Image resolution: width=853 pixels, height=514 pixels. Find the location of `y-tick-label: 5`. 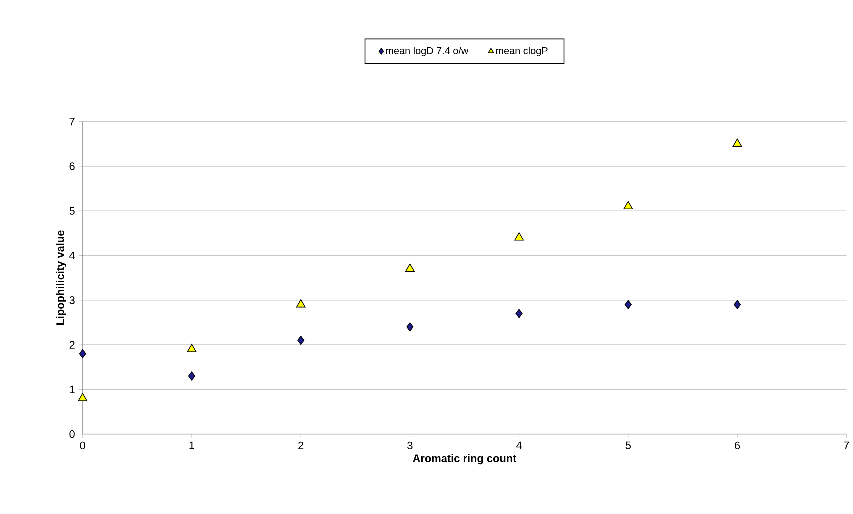

y-tick-label: 5 is located at coordinates (72, 211).